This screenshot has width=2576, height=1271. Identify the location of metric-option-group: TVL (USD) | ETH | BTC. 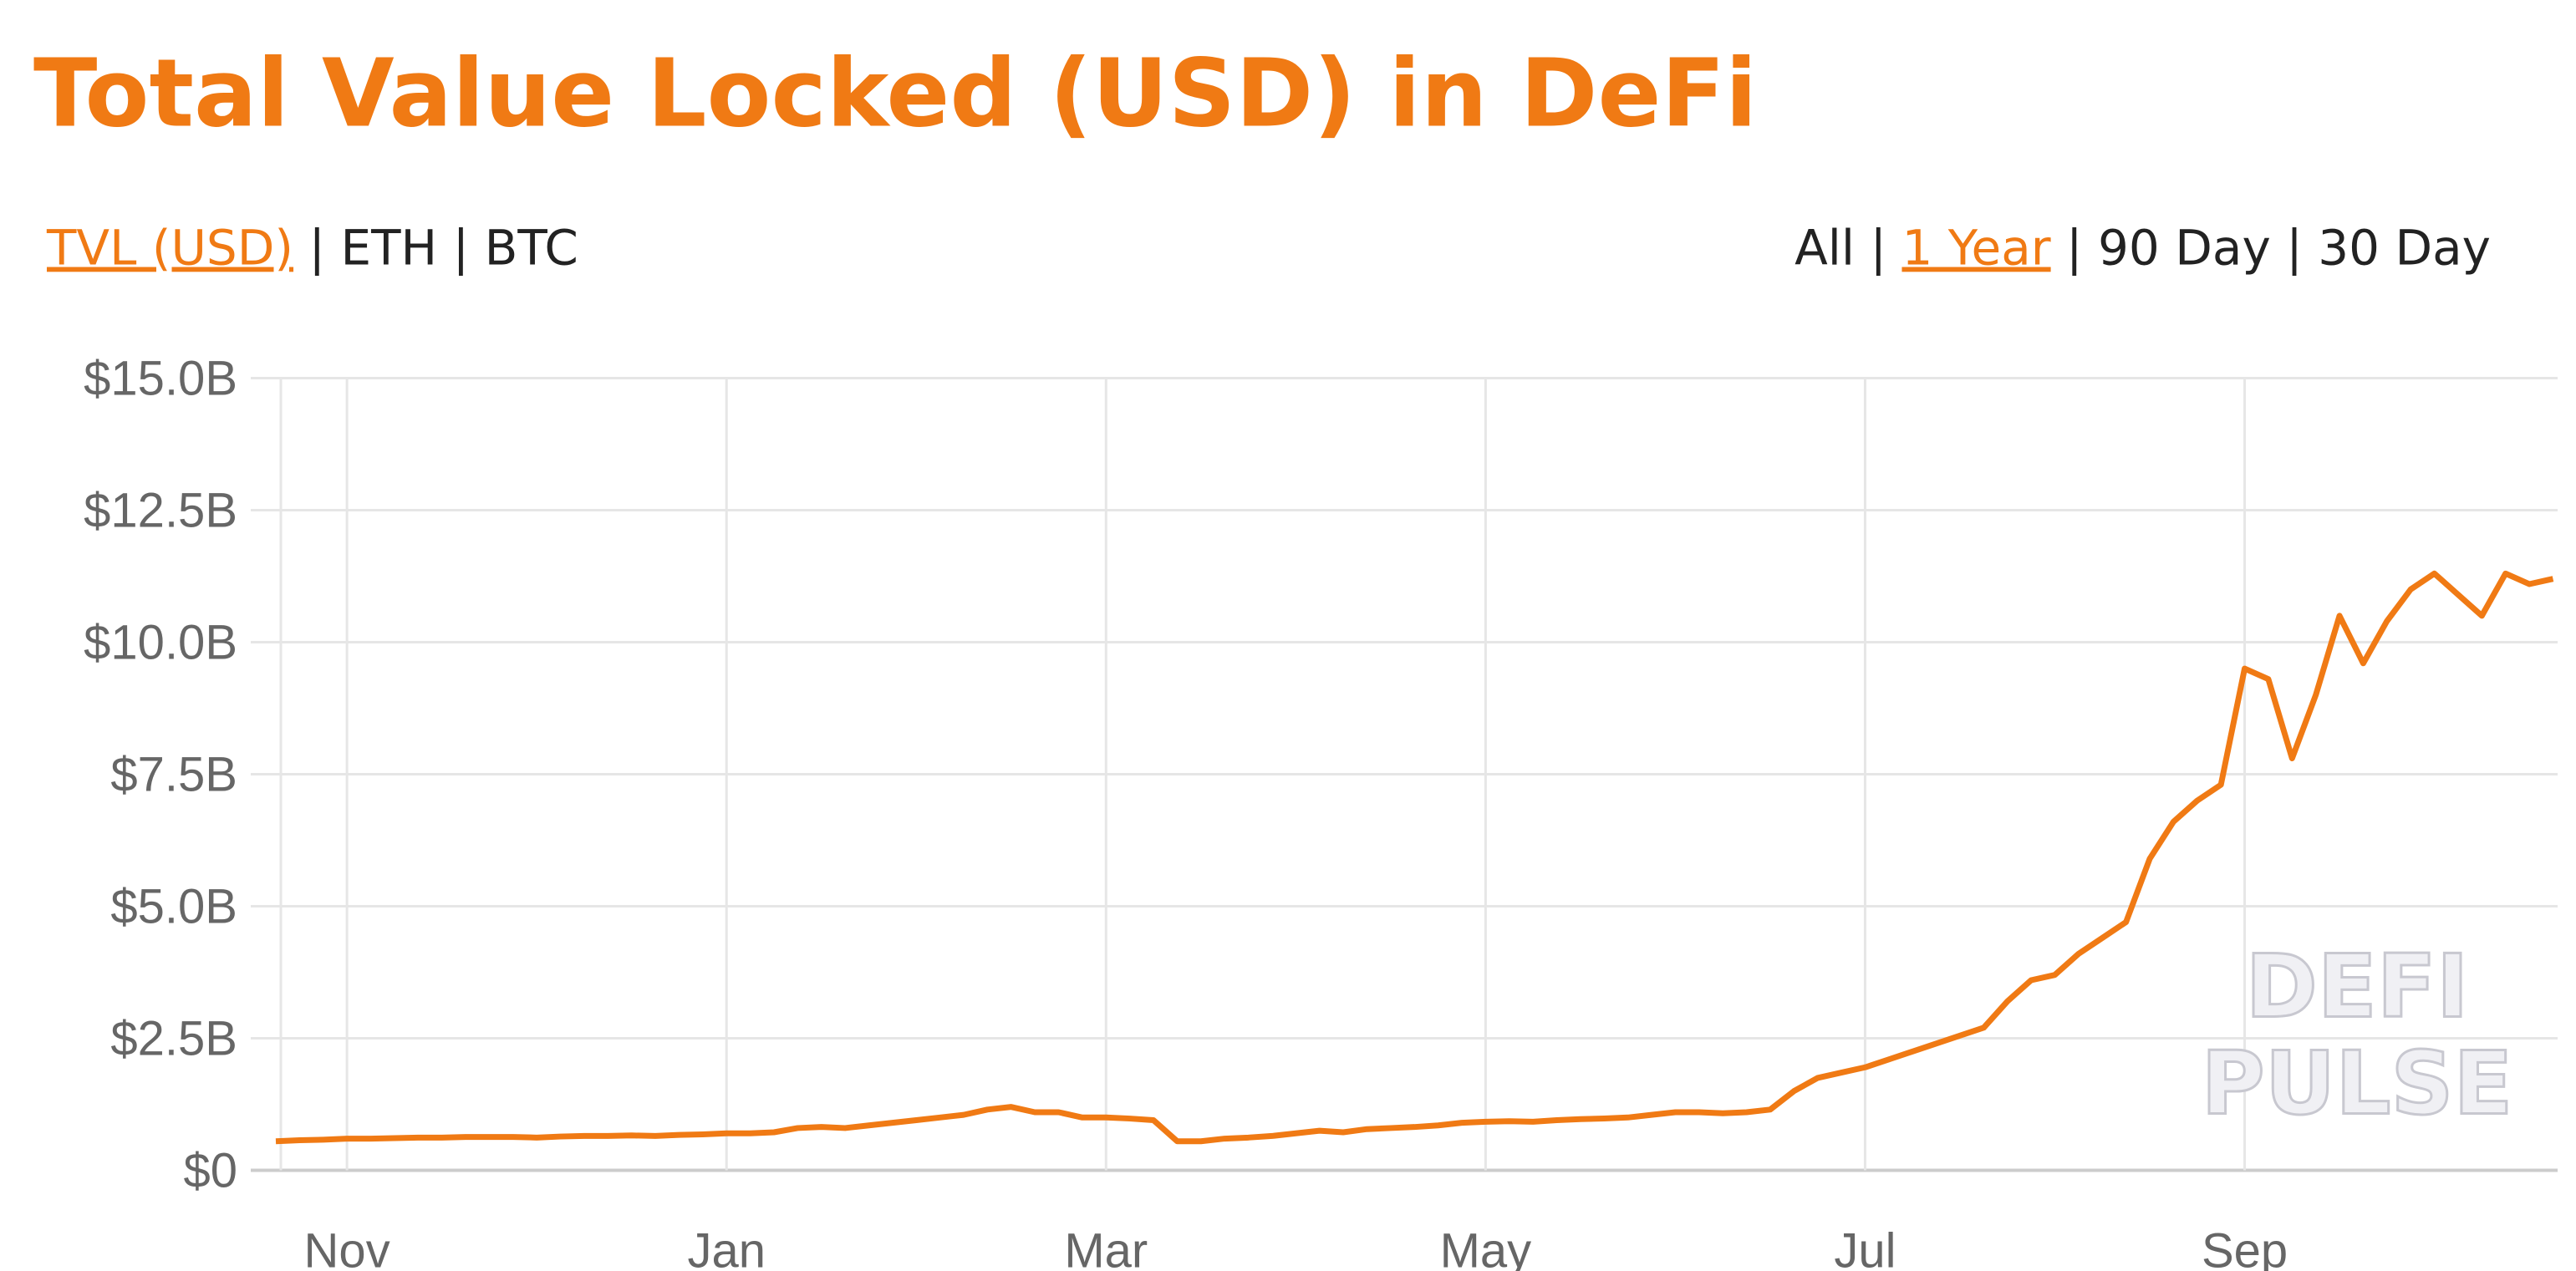
(312, 248).